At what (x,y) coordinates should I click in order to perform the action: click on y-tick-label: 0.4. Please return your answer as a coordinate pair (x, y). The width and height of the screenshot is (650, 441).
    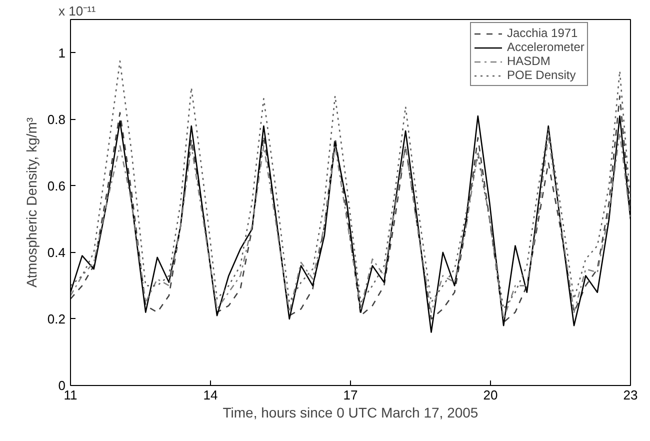
    Looking at the image, I should click on (56, 252).